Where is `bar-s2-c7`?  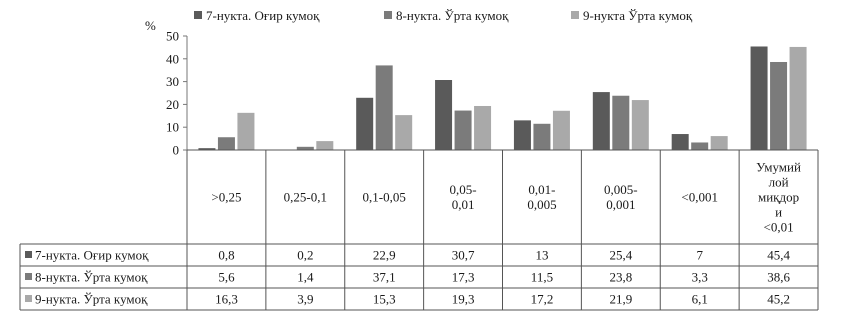 bar-s2-c7 is located at coordinates (700, 146).